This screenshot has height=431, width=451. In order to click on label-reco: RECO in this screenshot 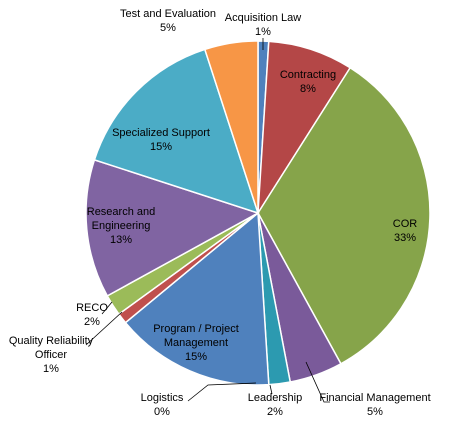, I will do `click(92, 308)`.